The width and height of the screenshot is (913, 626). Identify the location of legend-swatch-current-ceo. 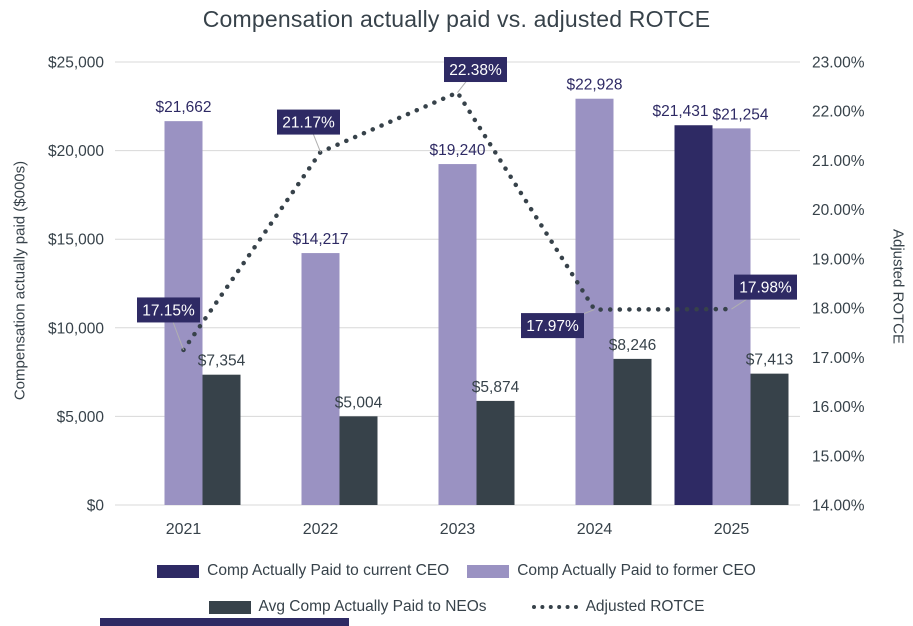
(178, 571).